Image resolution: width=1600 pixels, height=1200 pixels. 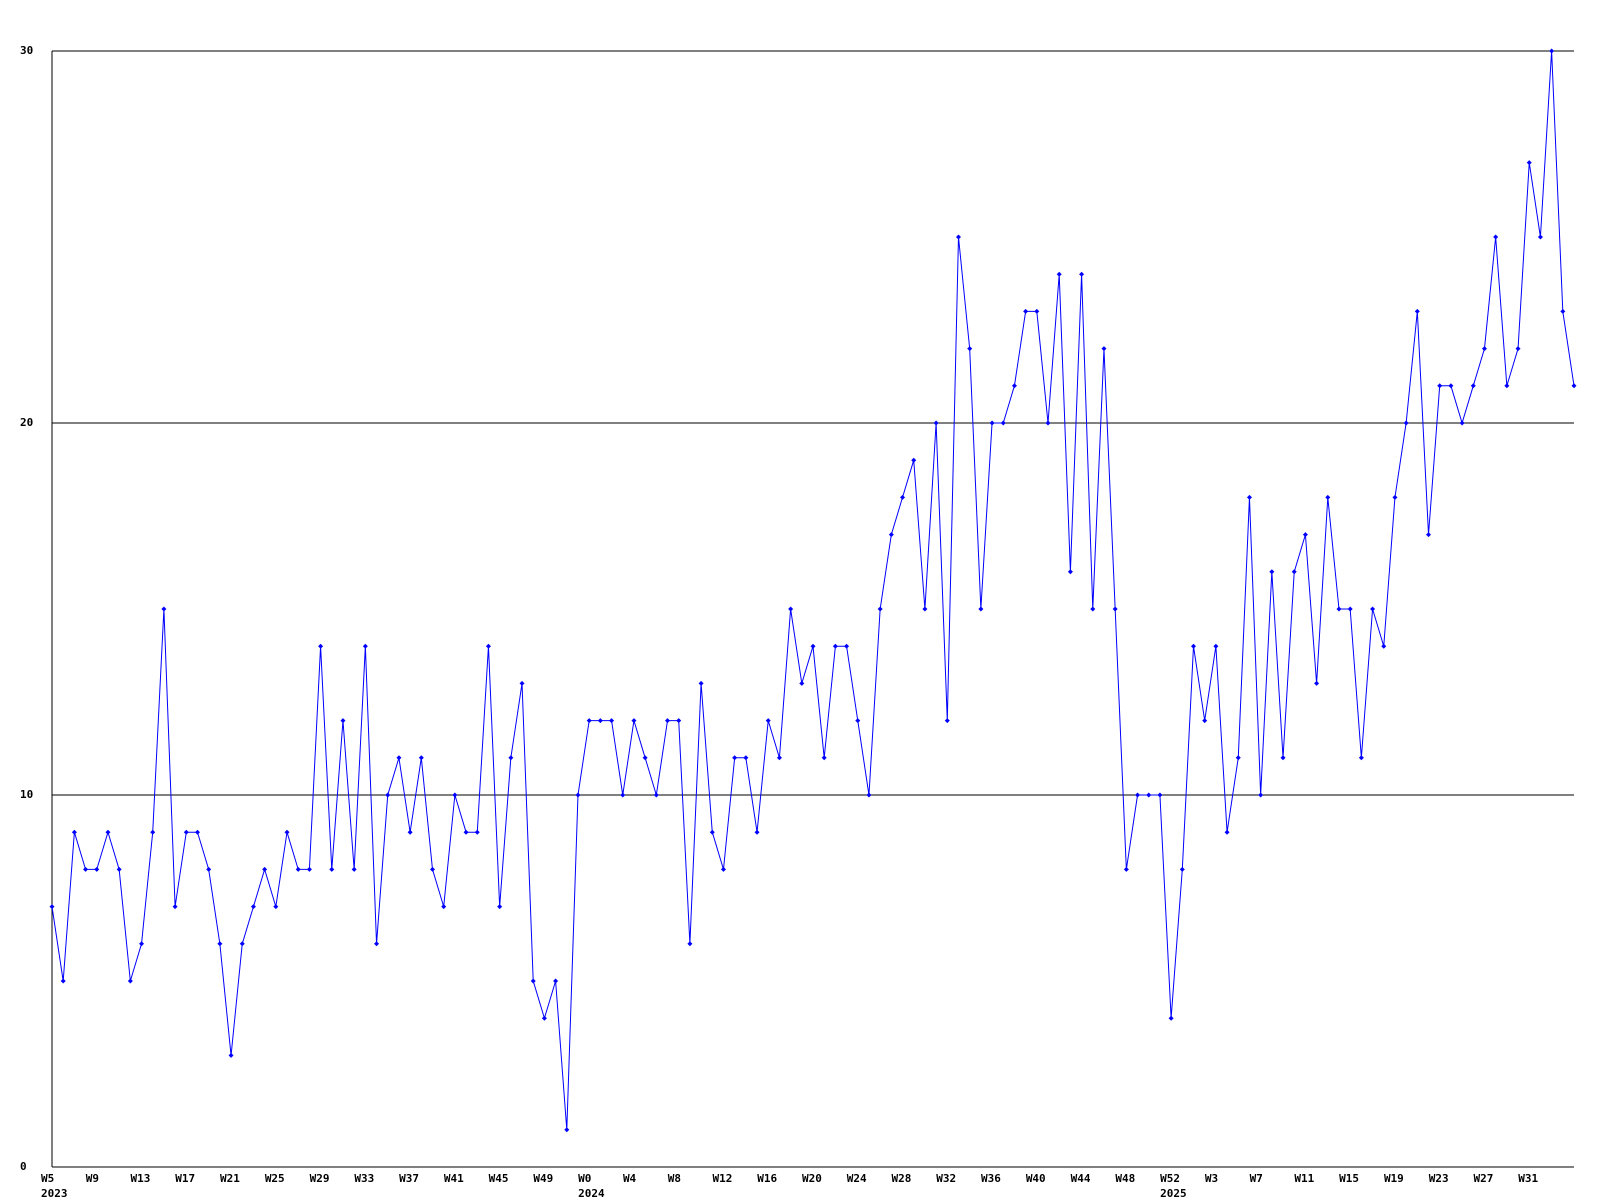 I want to click on x-tick-label: W41, so click(x=454, y=1178).